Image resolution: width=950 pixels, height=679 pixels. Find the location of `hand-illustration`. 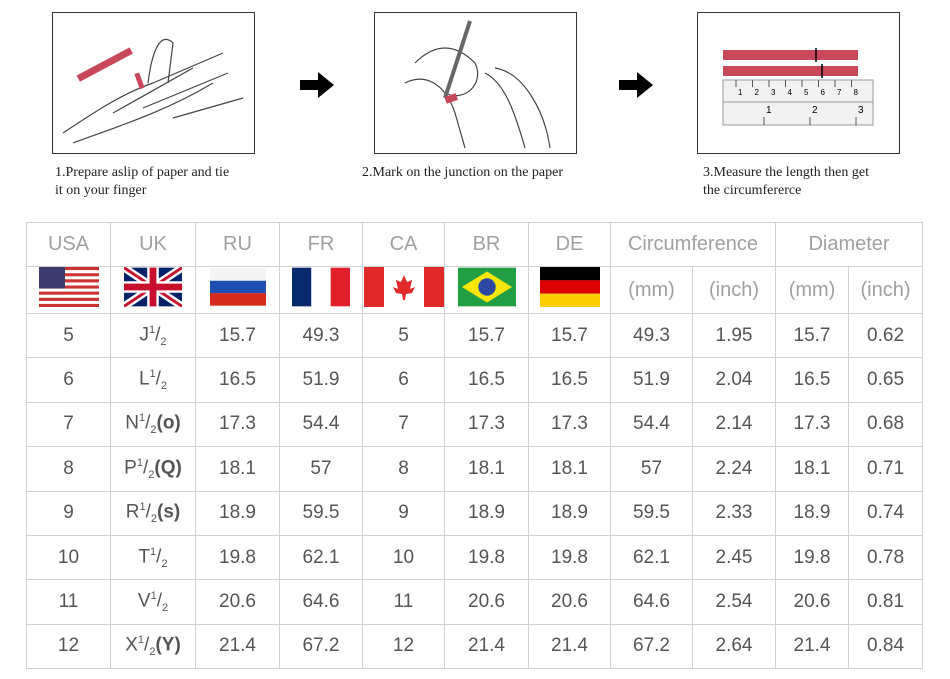

hand-illustration is located at coordinates (477, 84).